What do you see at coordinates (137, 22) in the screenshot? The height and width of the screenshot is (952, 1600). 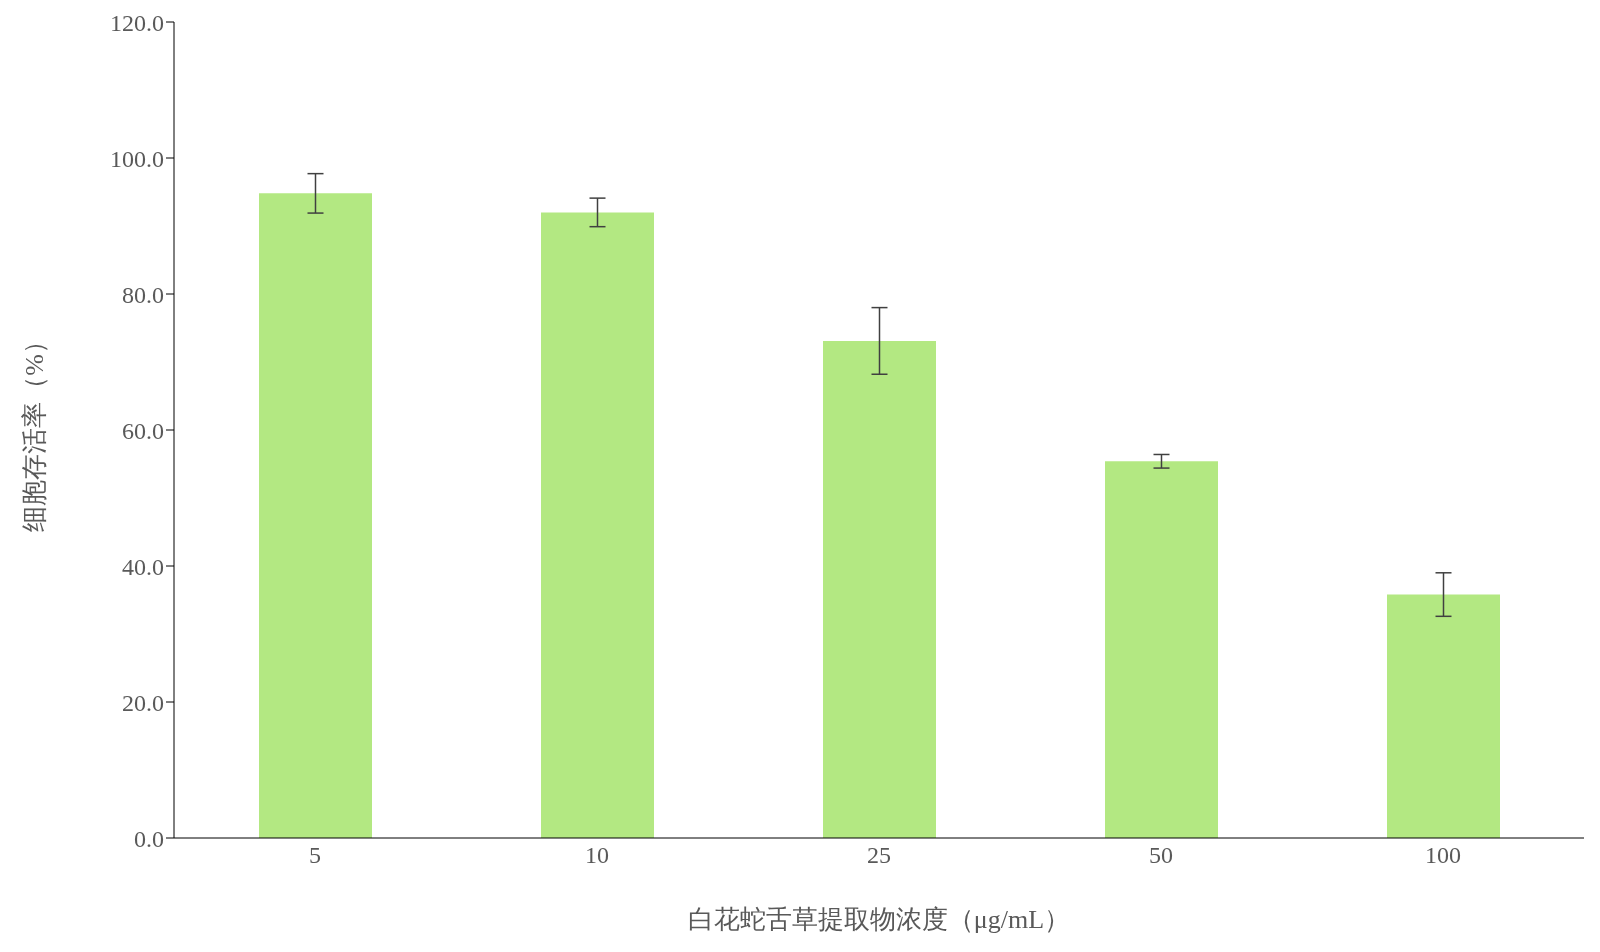 I see `y-tick-label: 120.0` at bounding box center [137, 22].